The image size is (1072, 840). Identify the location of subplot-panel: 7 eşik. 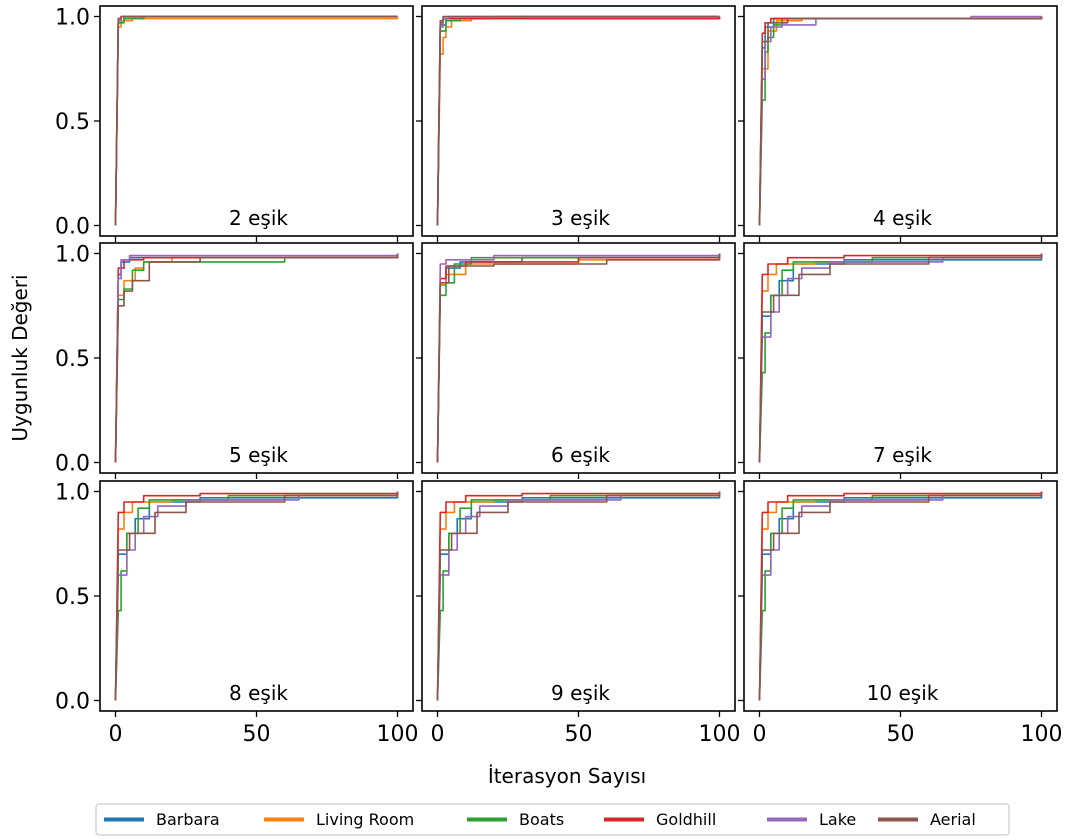
(898, 360).